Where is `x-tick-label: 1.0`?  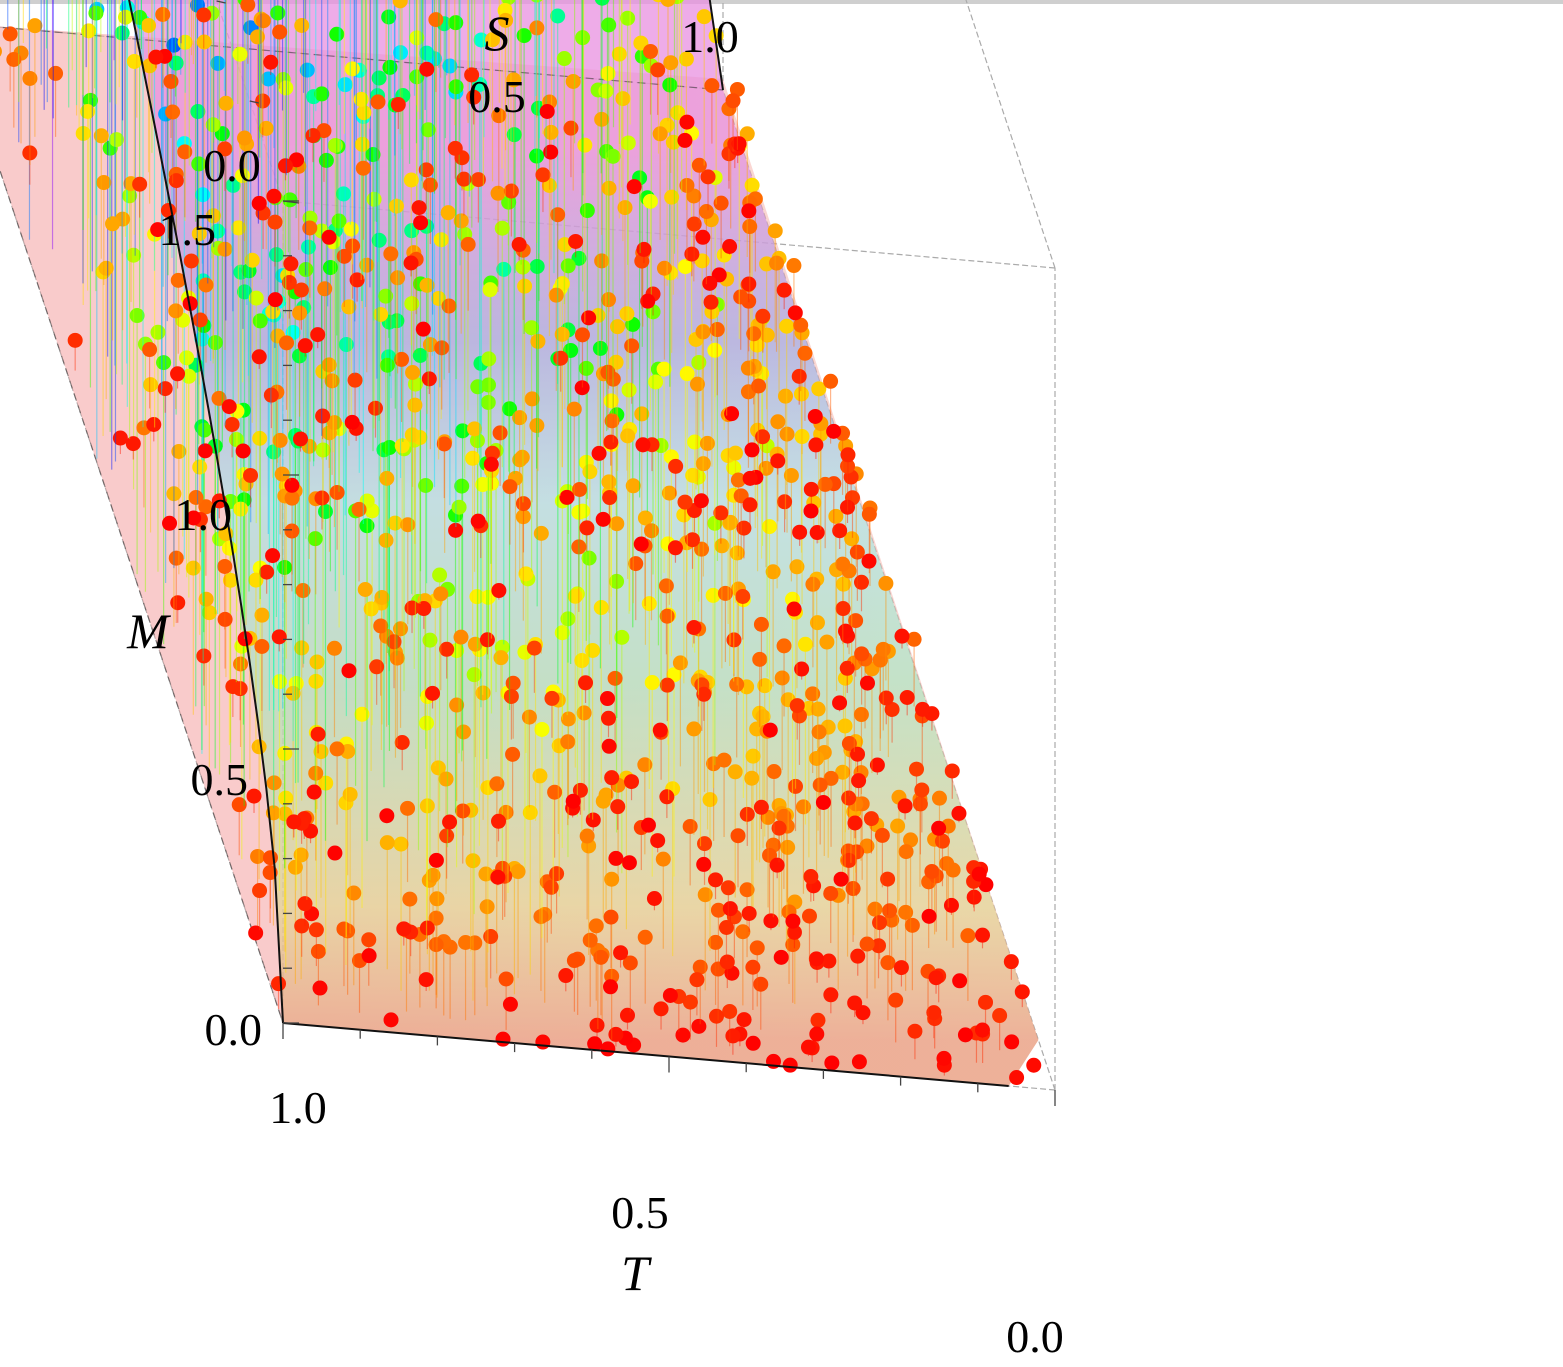 x-tick-label: 1.0 is located at coordinates (298, 1107).